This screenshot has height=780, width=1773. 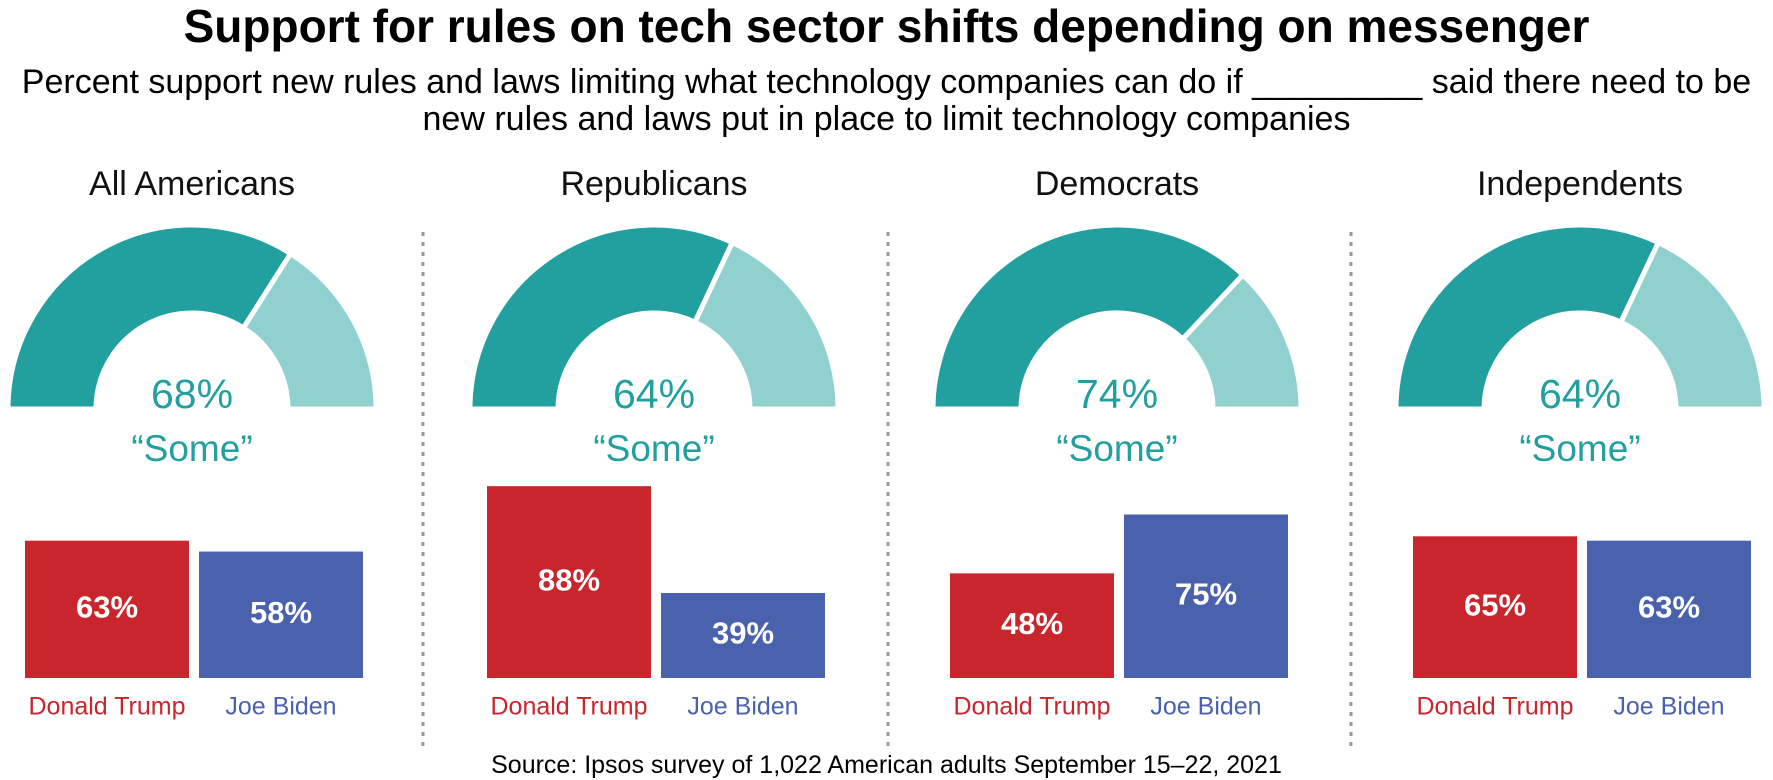 I want to click on panel-title: All Americans, so click(x=192, y=184).